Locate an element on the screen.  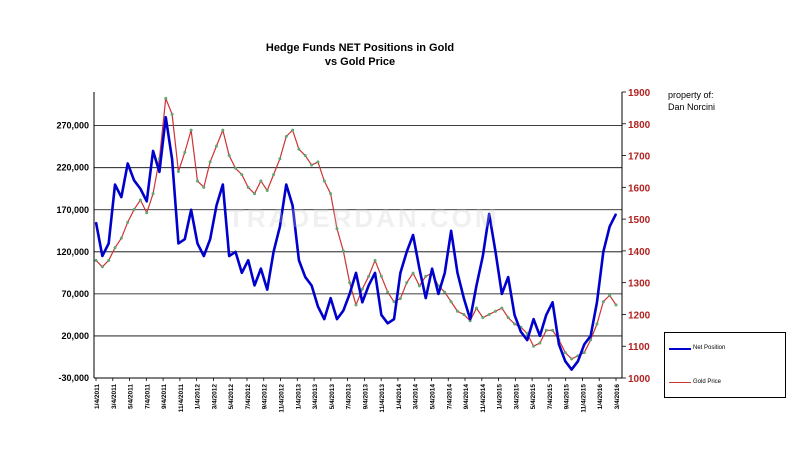
right-tick-label: 1100 is located at coordinates (639, 347).